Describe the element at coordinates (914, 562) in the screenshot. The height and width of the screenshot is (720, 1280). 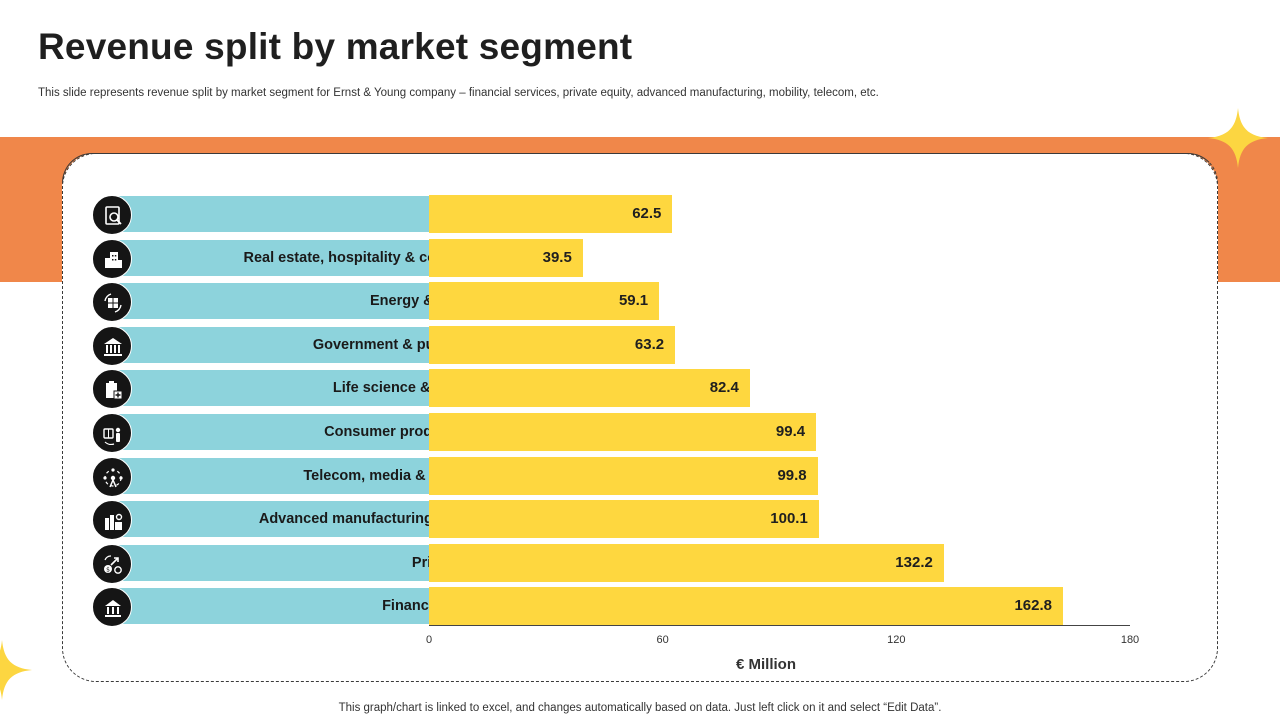
I see `value-label: 132.2` at that location.